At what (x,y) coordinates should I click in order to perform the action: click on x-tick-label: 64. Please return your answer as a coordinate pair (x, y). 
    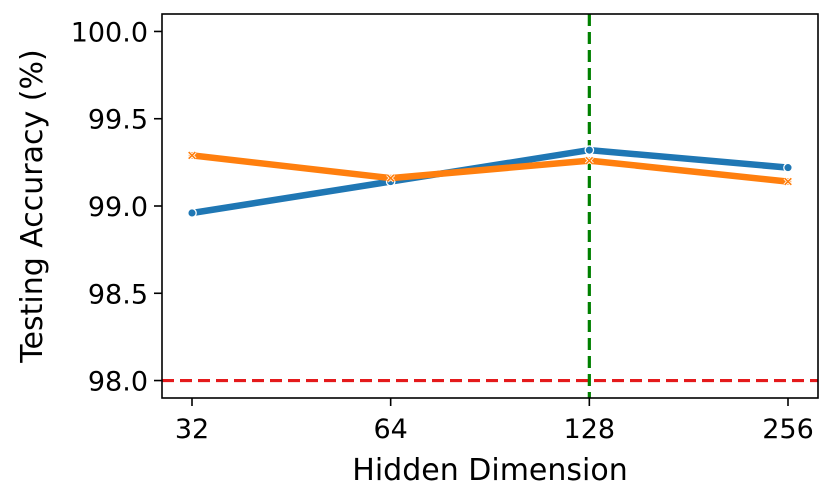
    Looking at the image, I should click on (390, 429).